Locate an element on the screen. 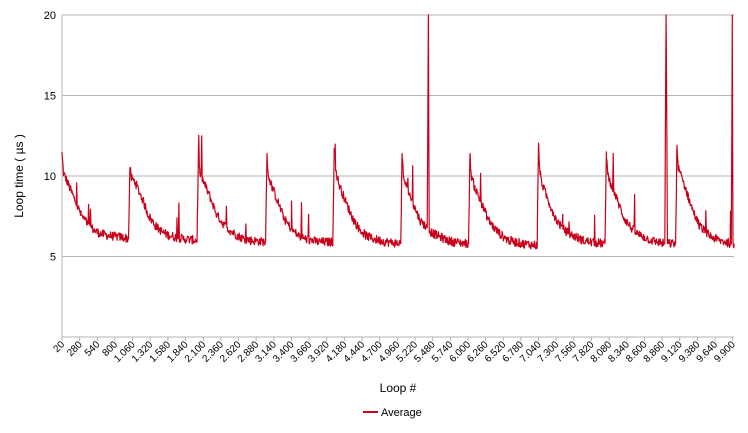 The width and height of the screenshot is (748, 433). x-tick-label: 280 is located at coordinates (75, 349).